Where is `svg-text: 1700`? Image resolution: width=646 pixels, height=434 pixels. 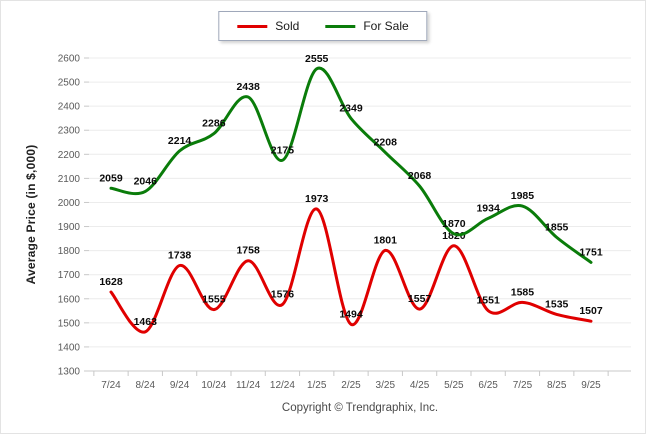
svg-text: 1700 is located at coordinates (69, 275).